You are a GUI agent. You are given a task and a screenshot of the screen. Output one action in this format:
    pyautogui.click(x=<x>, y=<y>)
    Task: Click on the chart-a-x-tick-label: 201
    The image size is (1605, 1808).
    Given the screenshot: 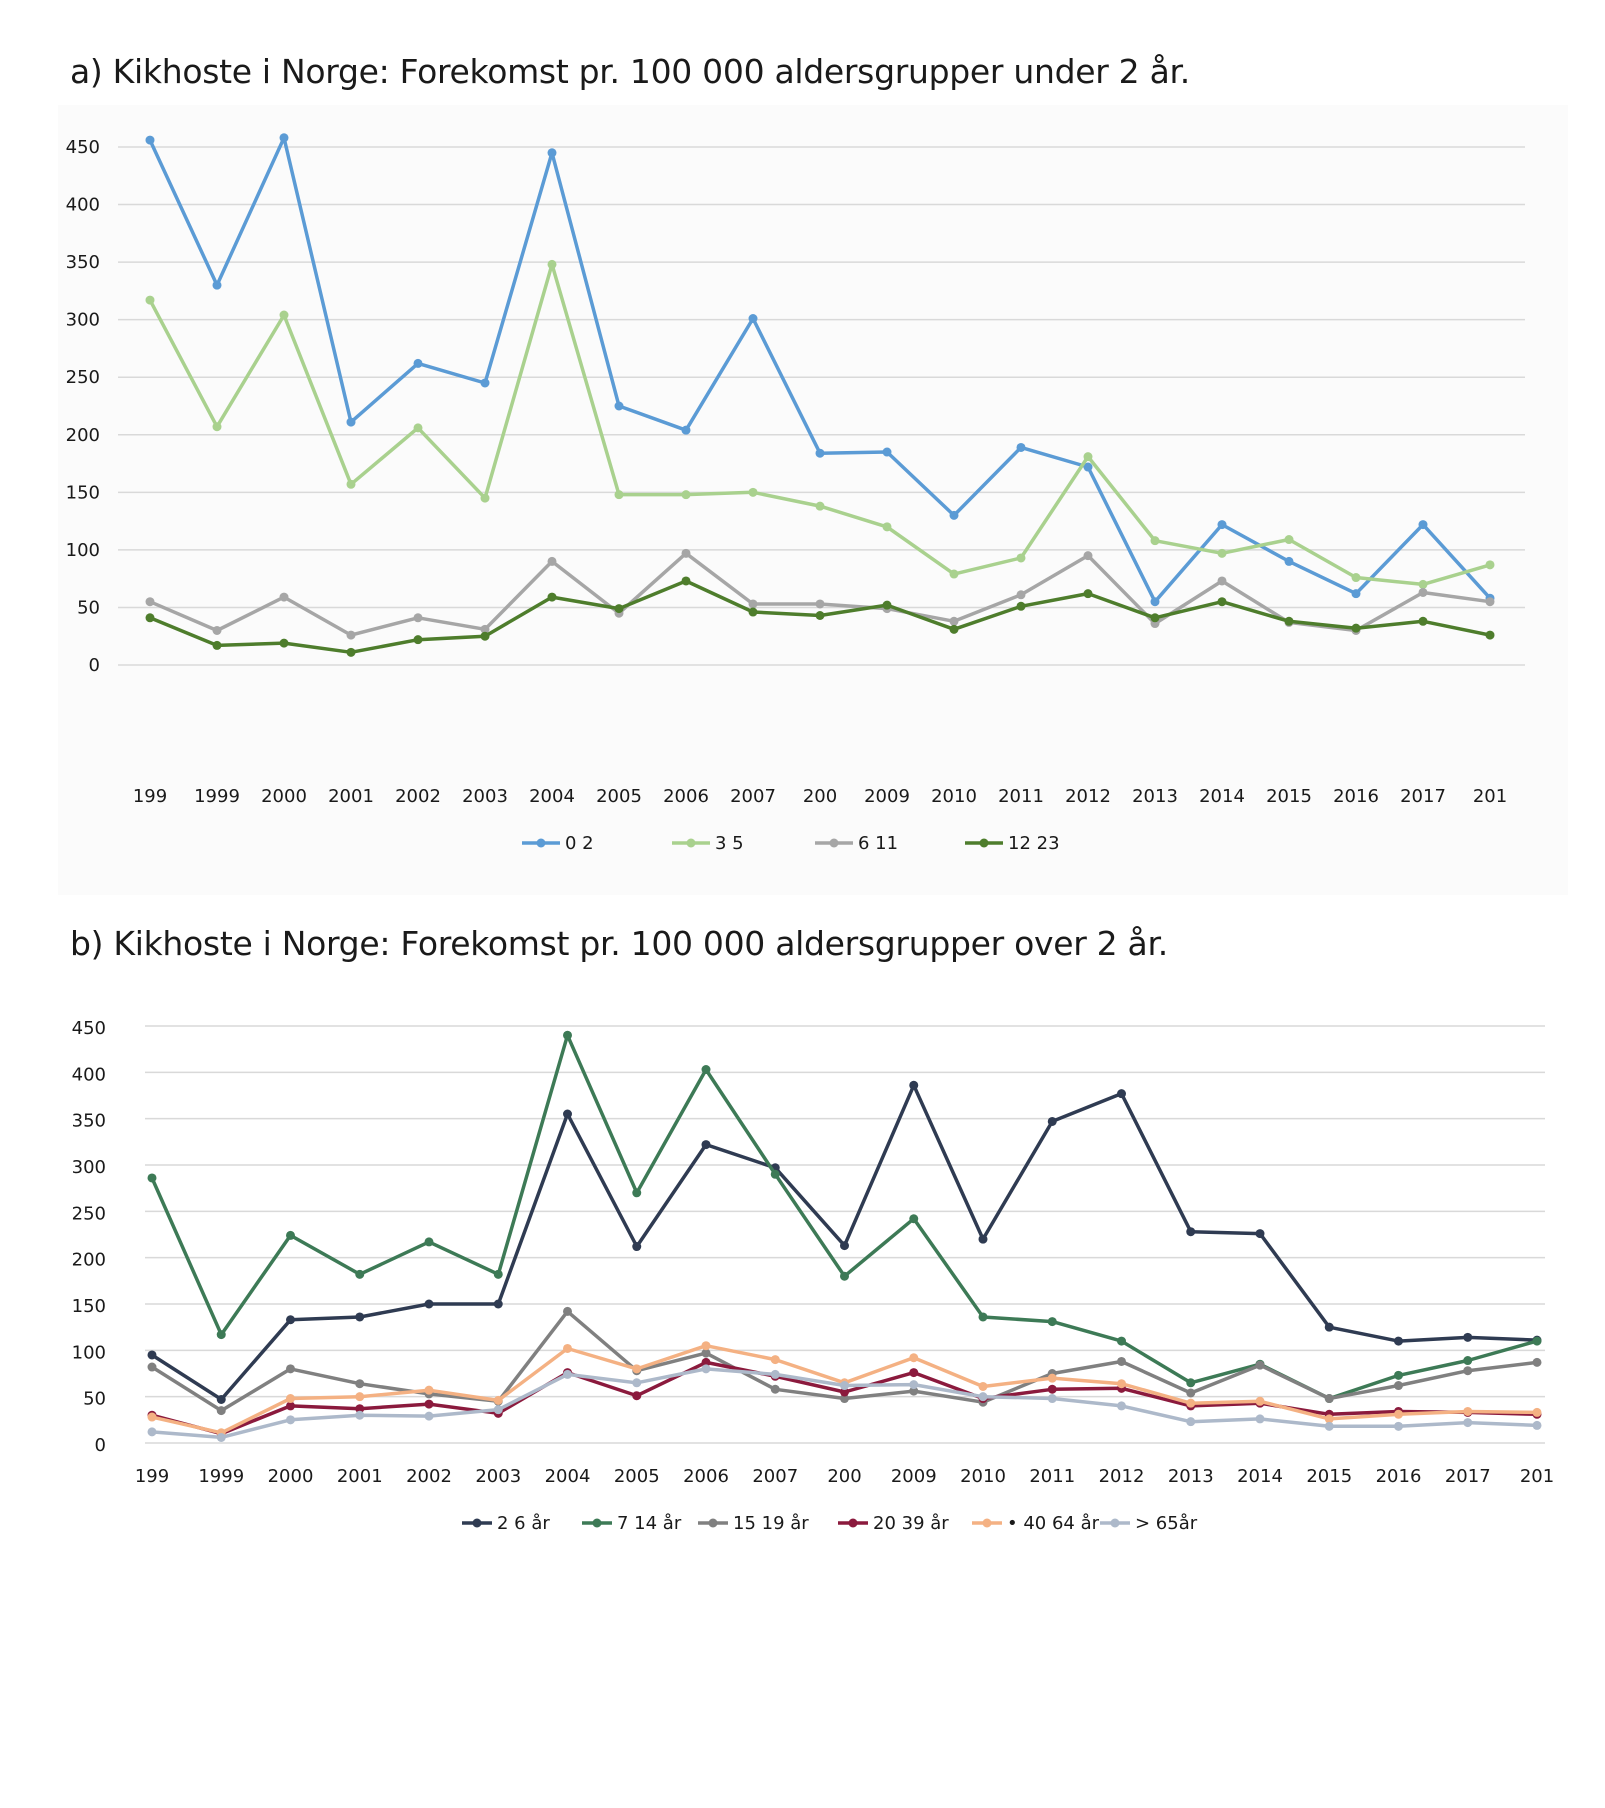 What is the action you would take?
    pyautogui.click(x=1490, y=796)
    